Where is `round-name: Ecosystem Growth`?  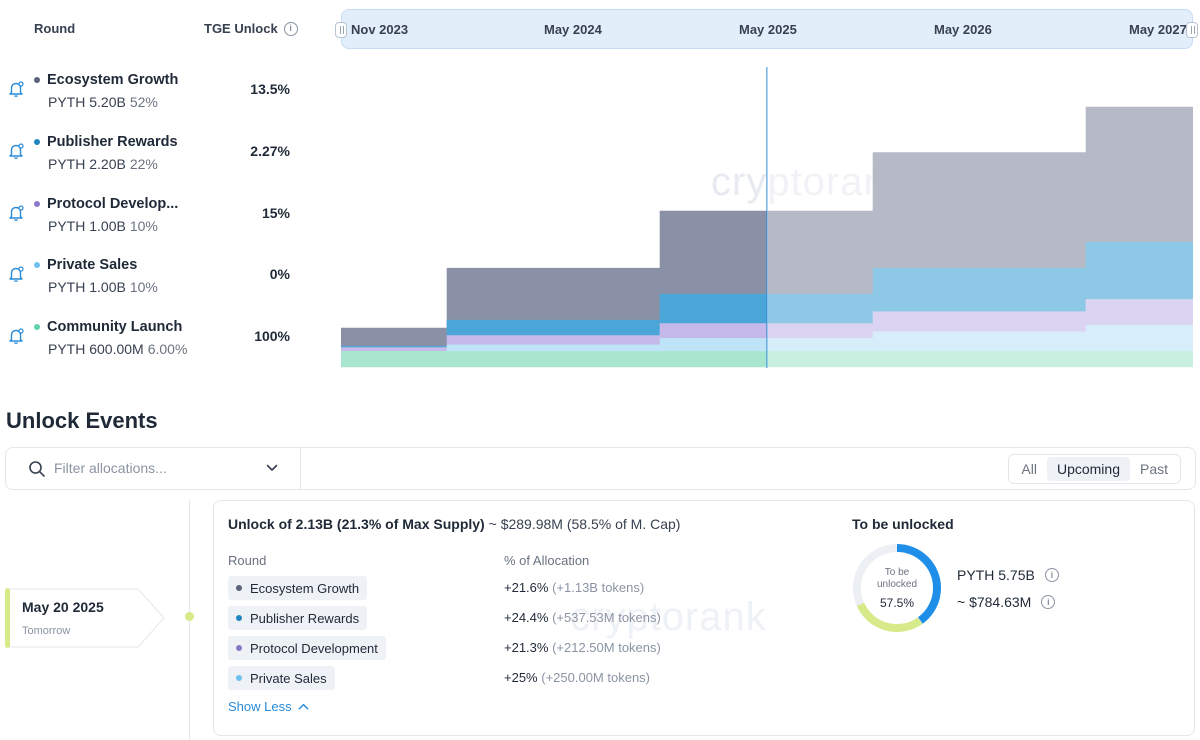 round-name: Ecosystem Growth is located at coordinates (106, 80).